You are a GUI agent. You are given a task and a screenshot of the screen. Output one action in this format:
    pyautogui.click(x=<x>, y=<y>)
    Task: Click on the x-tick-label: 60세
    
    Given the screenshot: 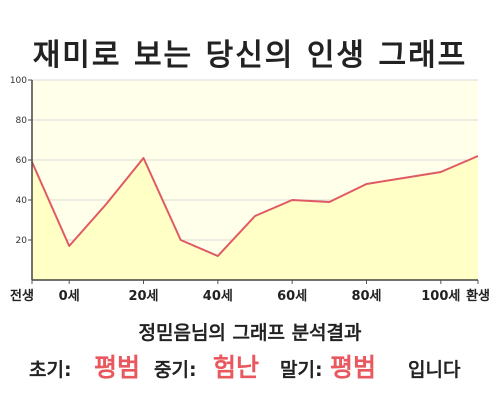 What is the action you would take?
    pyautogui.click(x=292, y=296)
    